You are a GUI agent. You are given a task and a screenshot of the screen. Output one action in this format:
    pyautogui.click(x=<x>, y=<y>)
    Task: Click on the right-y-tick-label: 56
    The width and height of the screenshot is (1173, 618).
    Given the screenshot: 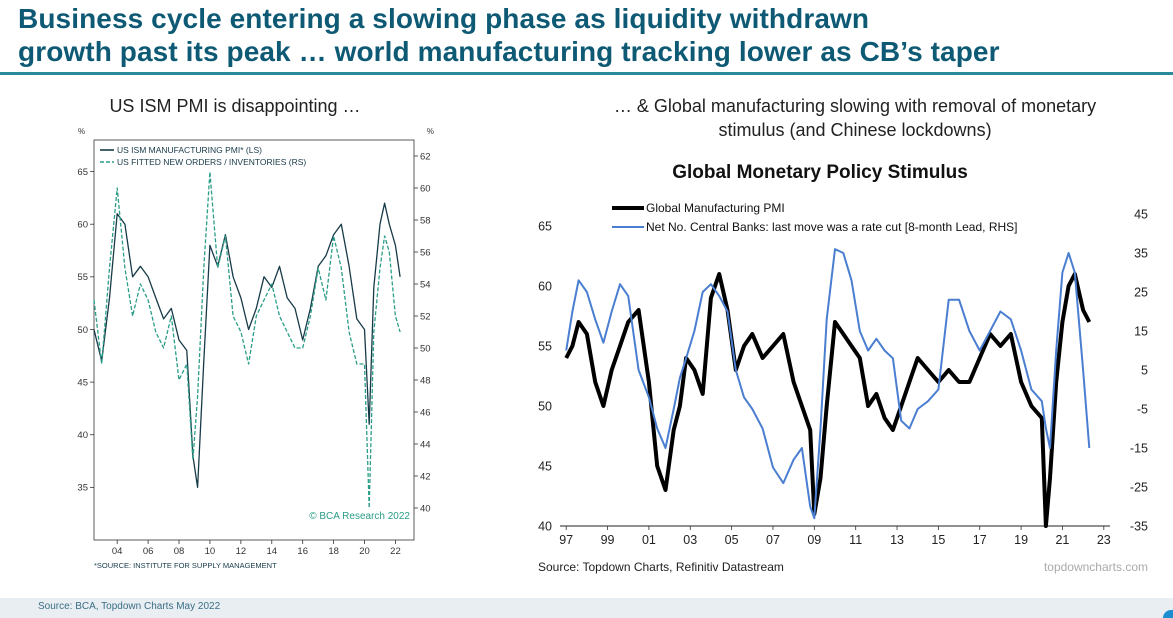 What is the action you would take?
    pyautogui.click(x=425, y=252)
    